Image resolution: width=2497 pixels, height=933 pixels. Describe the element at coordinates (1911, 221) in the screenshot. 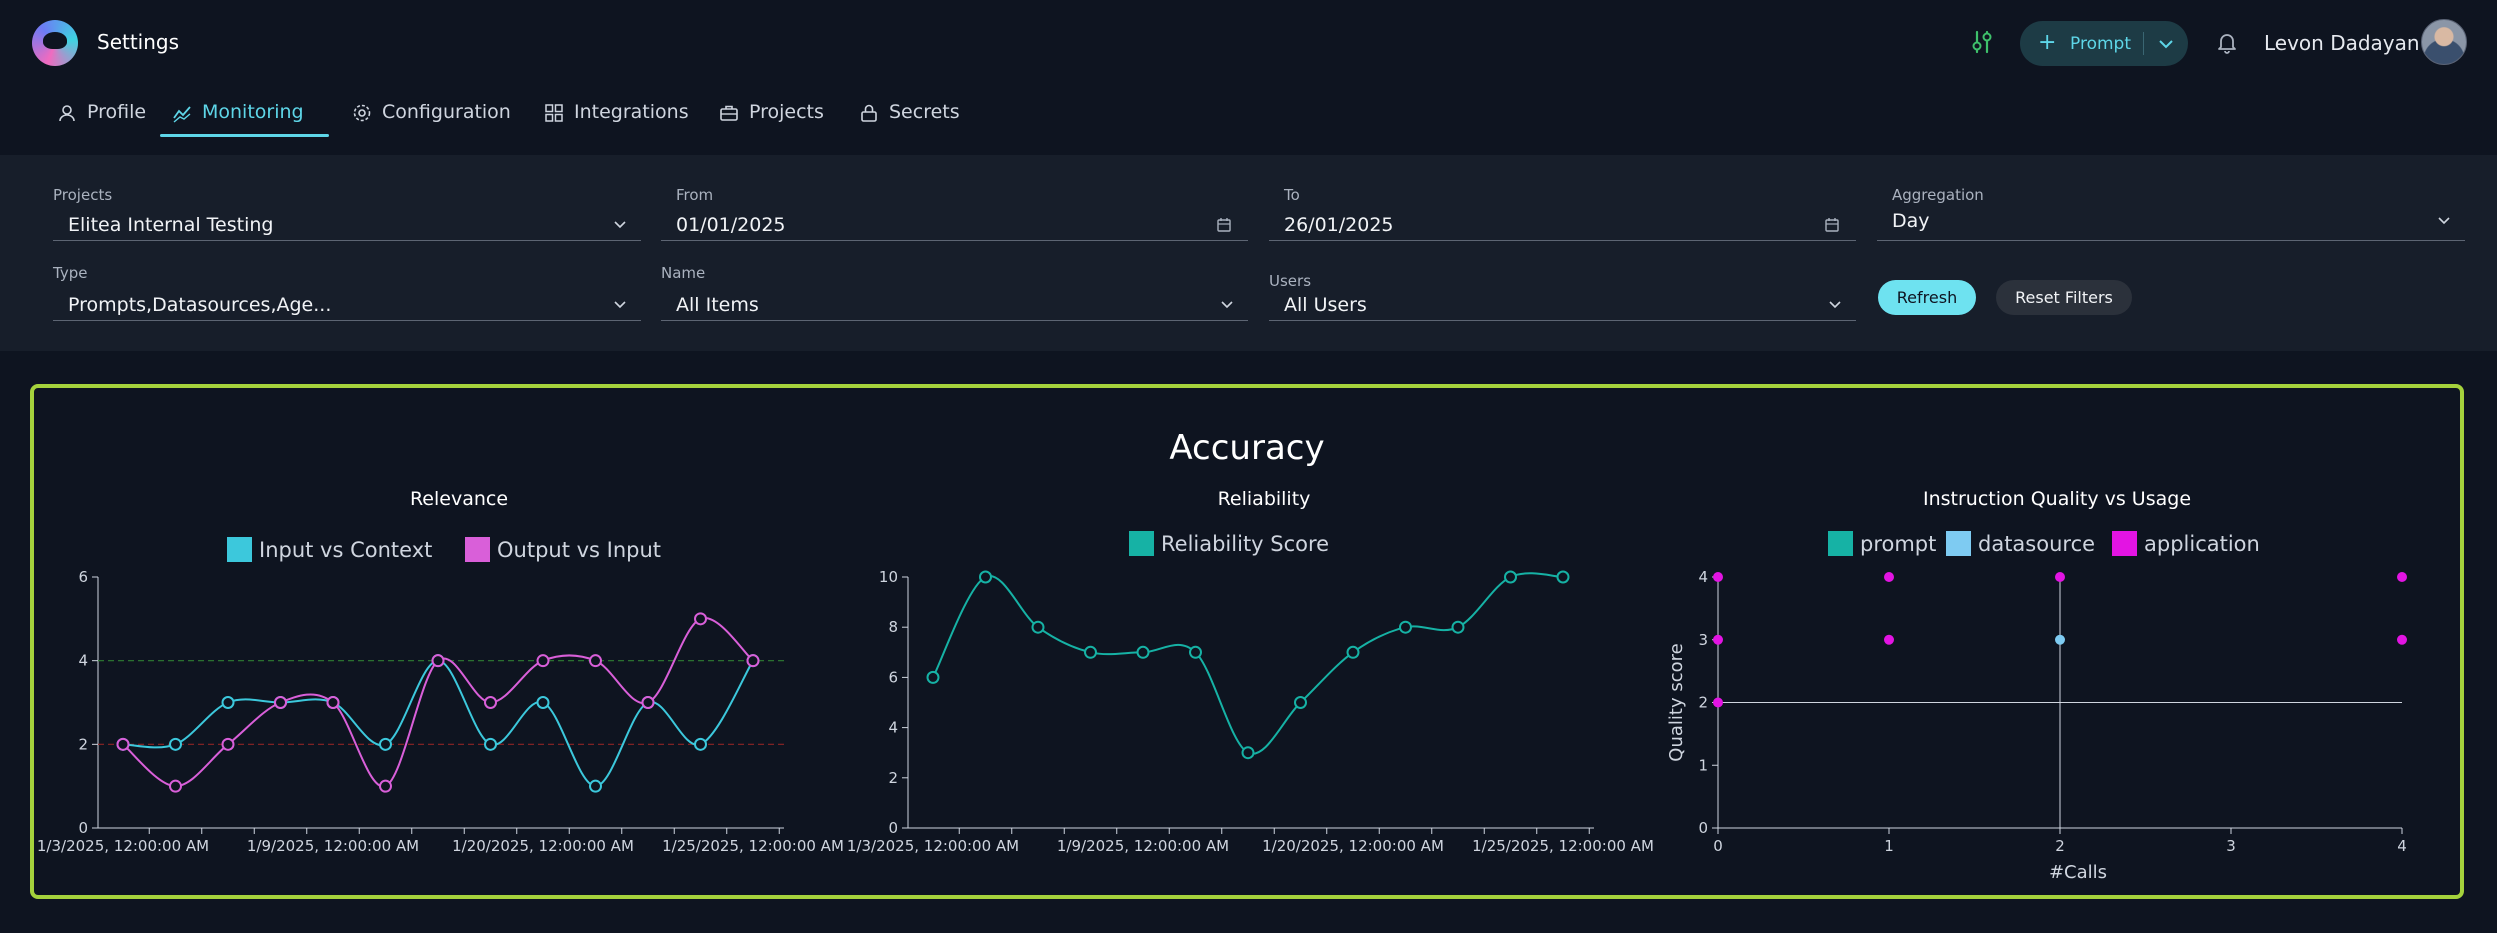

I see `field-value: Day` at that location.